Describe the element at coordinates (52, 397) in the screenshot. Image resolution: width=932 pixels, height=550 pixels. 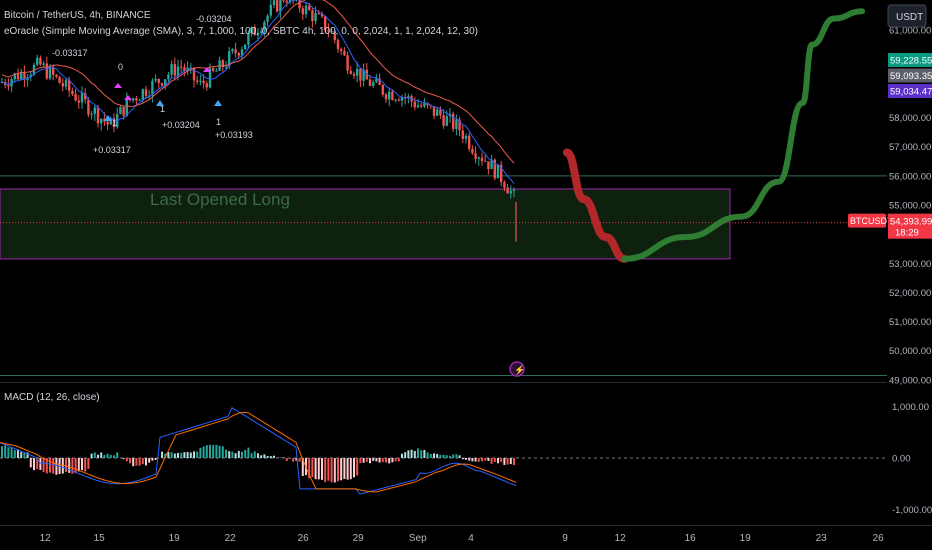
I see `macd-title: MACD (12, 26, close)` at that location.